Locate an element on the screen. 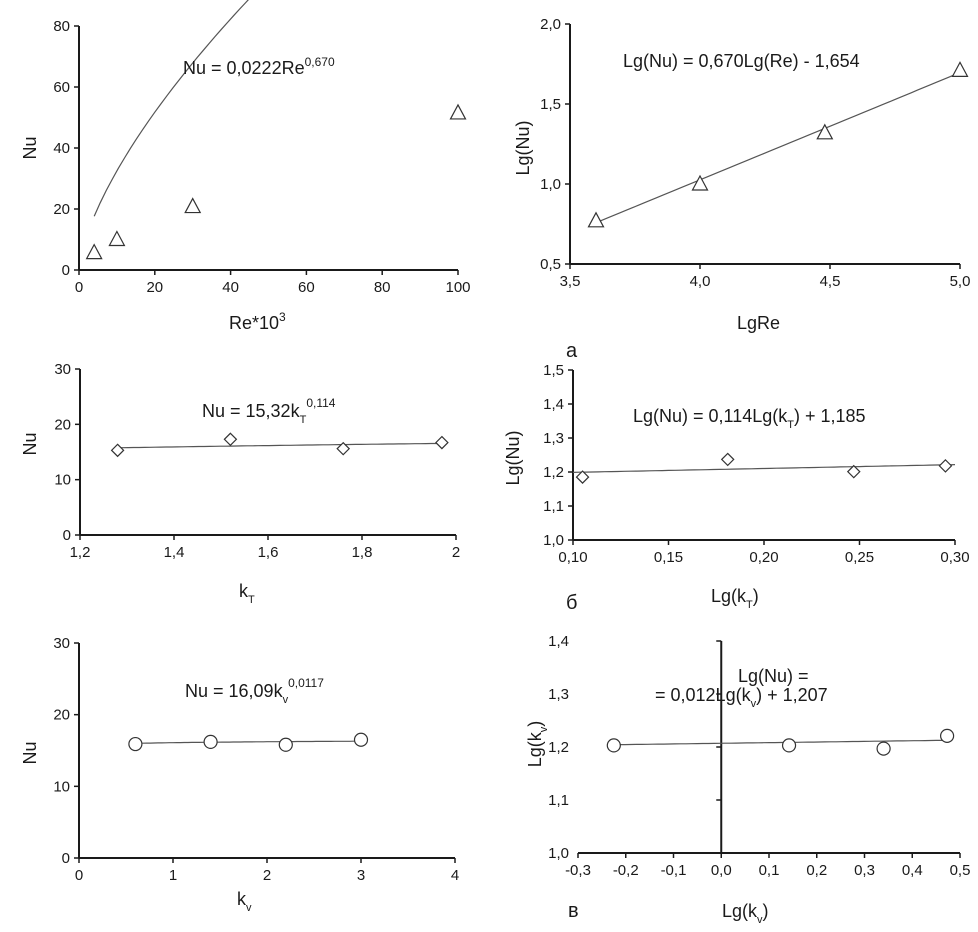 The image size is (978, 932). x-tick-label: 4 is located at coordinates (455, 875).